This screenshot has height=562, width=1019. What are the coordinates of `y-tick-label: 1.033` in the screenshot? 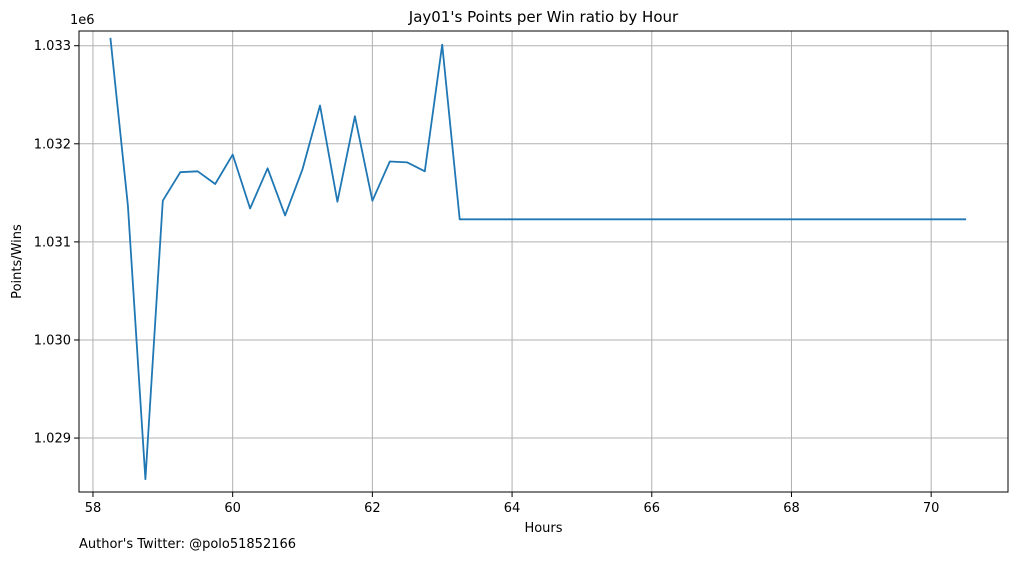 It's located at (52, 46).